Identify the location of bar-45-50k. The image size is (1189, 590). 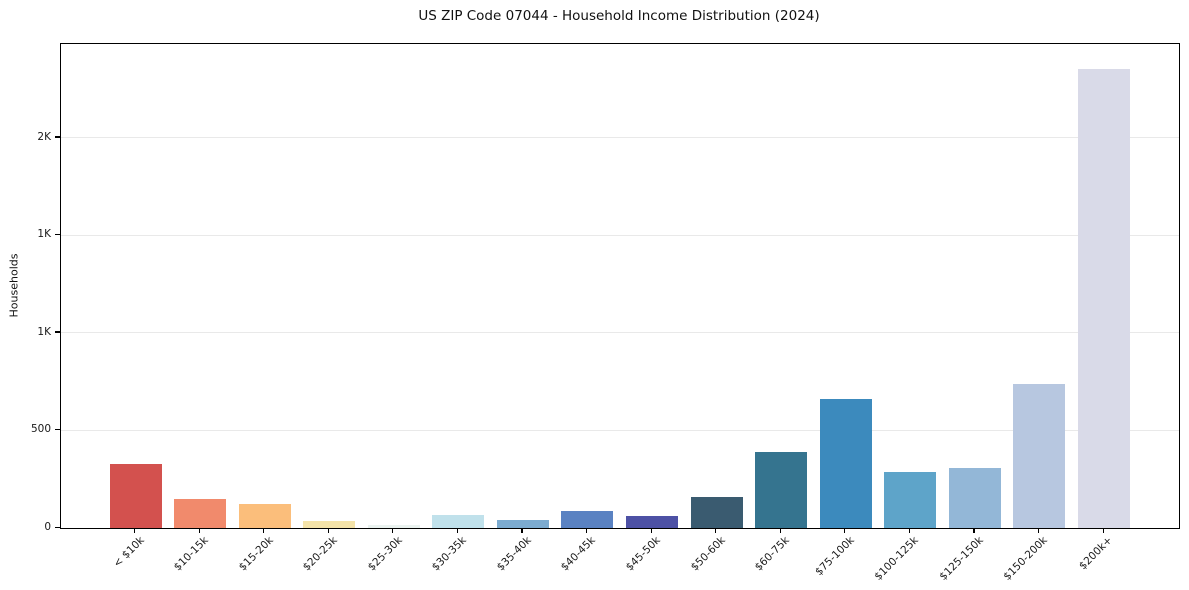
(652, 522).